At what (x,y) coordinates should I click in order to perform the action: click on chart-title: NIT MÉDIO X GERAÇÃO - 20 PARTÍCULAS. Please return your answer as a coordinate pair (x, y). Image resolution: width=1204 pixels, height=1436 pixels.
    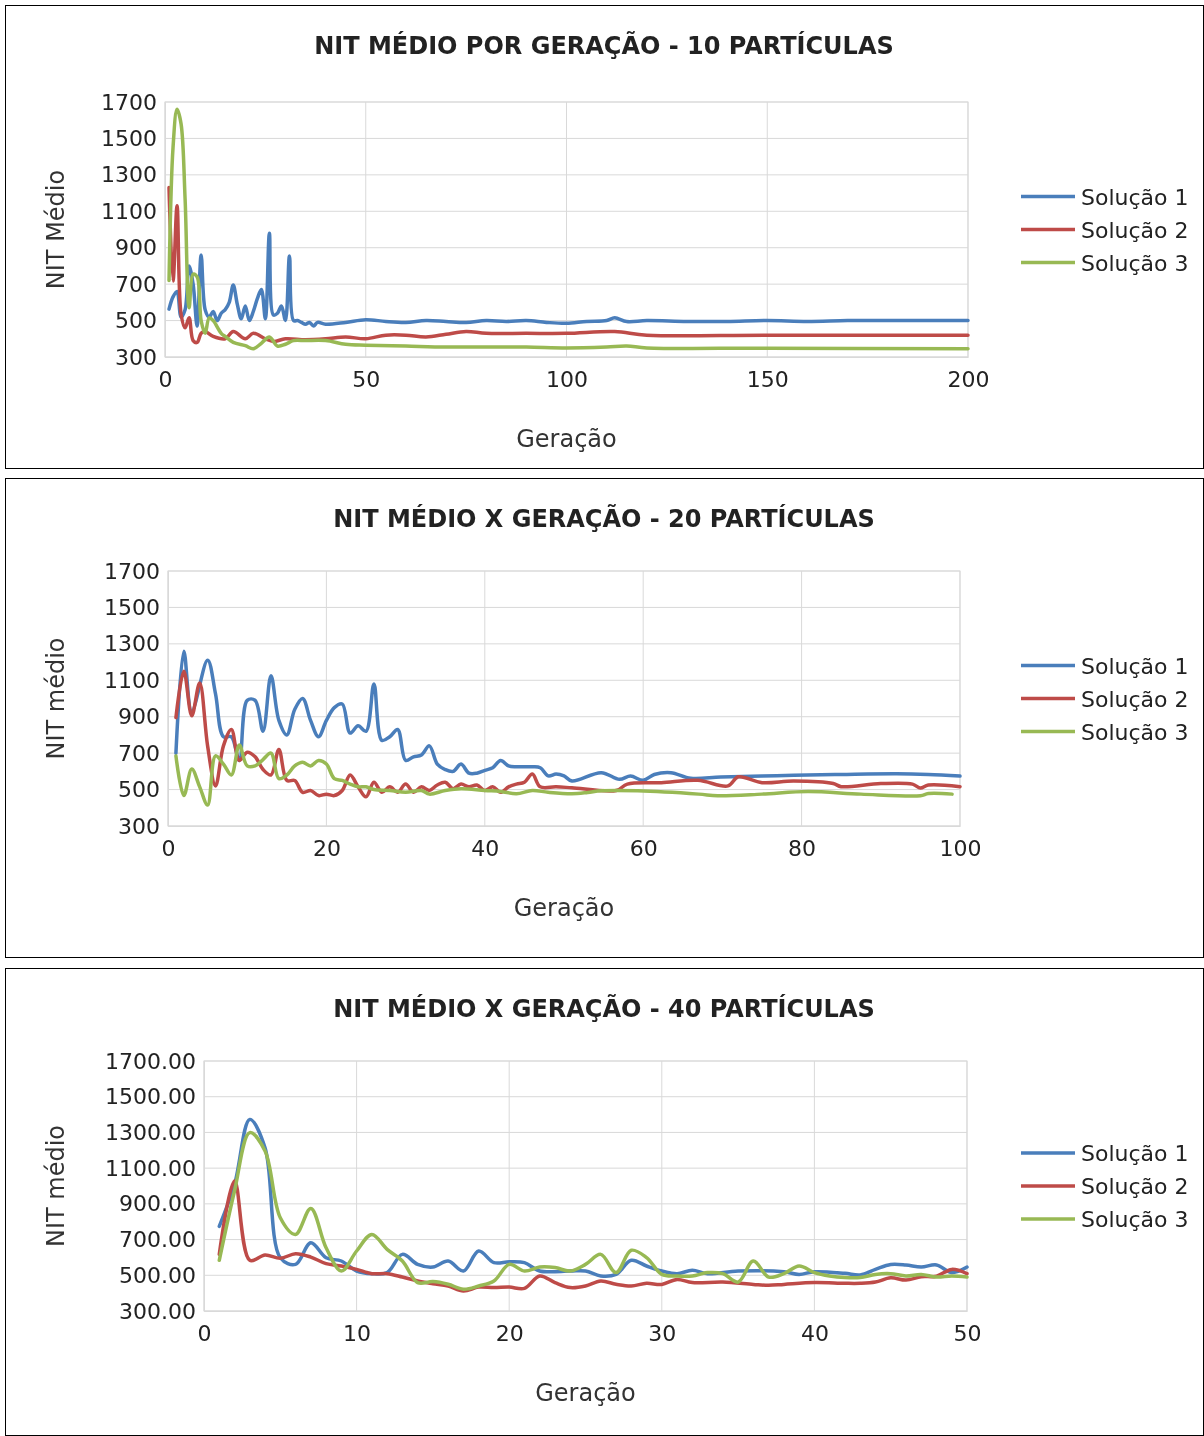
    Looking at the image, I should click on (604, 518).